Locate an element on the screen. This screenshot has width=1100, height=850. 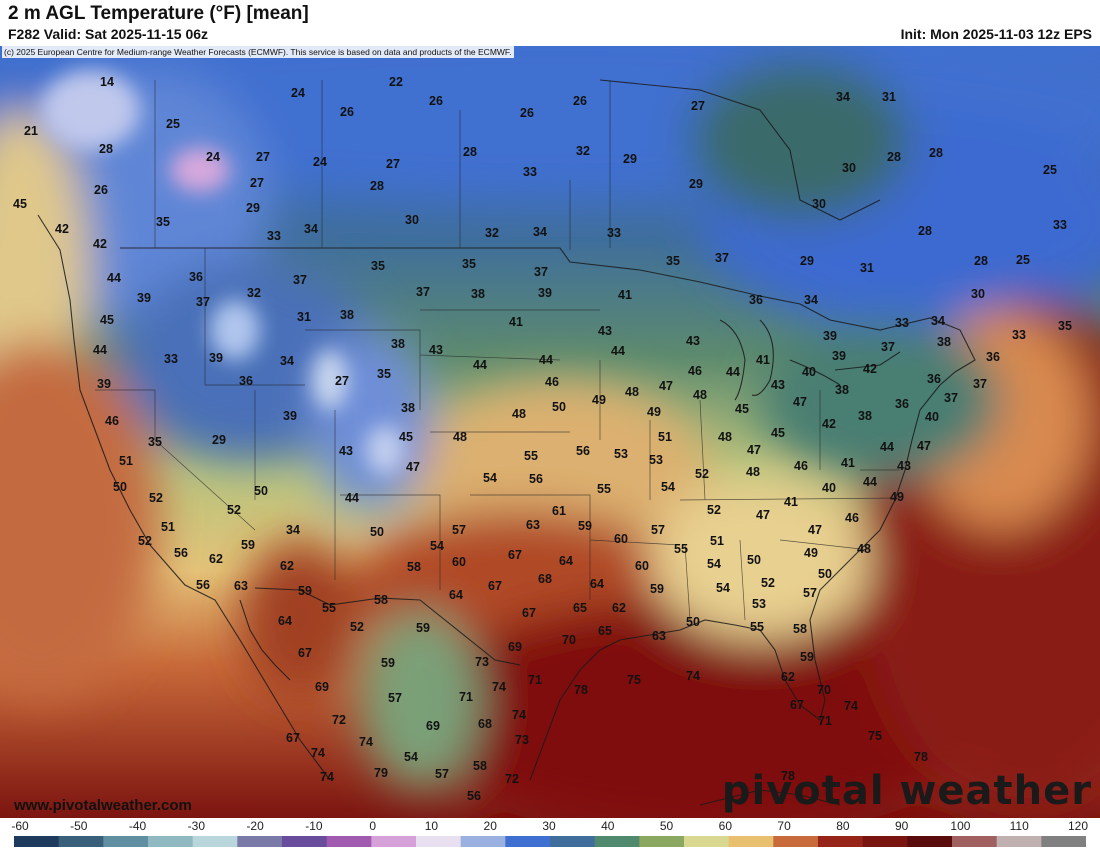
temperature-label: 62 is located at coordinates (287, 566).